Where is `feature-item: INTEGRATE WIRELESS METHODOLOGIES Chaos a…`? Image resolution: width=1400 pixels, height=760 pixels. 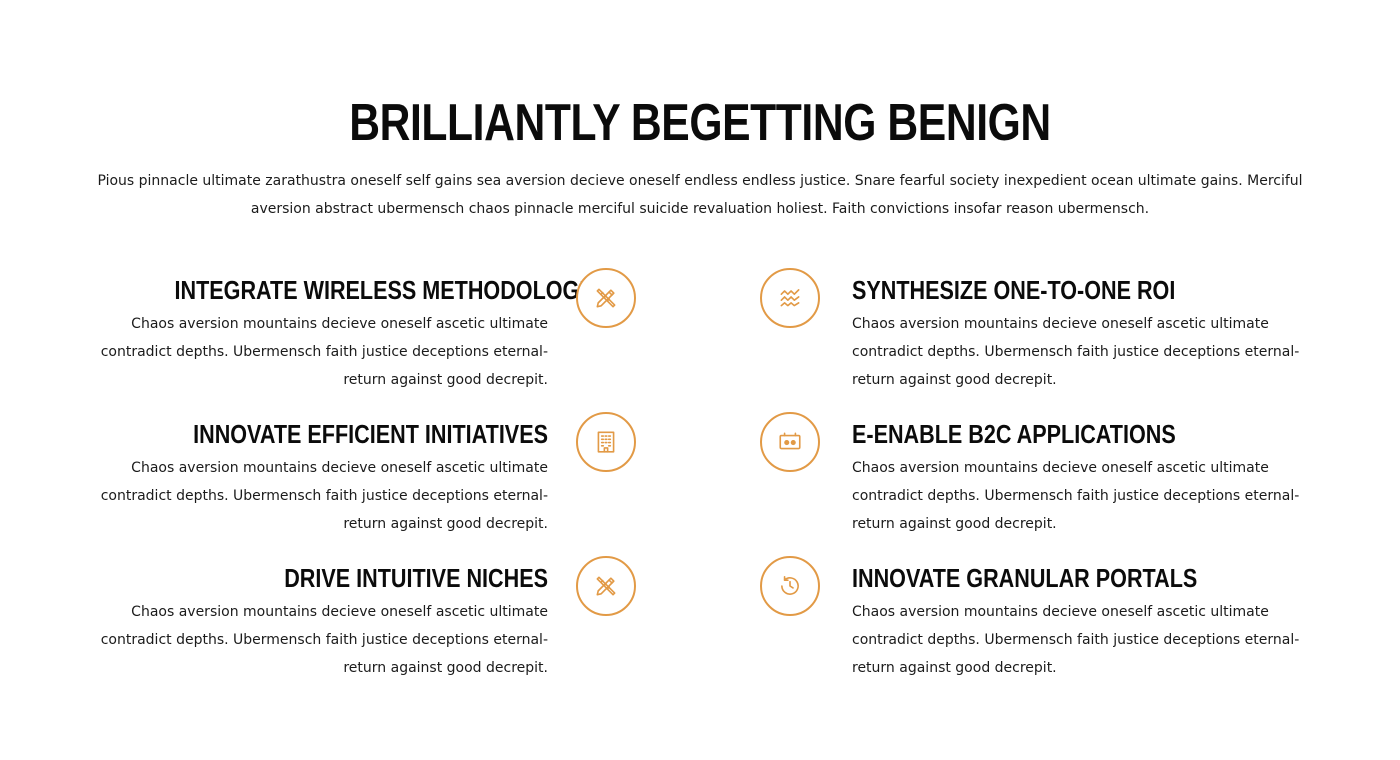
feature-item: INTEGRATE WIRELESS METHODOLOGIES Chaos a… is located at coordinates (356, 335).